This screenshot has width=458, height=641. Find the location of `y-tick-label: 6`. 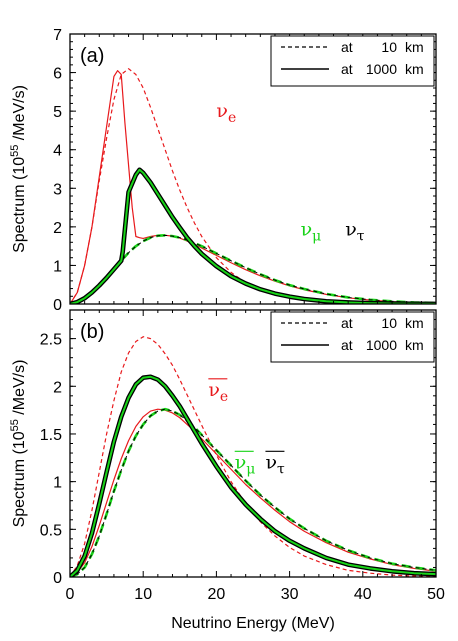

y-tick-label: 6 is located at coordinates (57, 74).